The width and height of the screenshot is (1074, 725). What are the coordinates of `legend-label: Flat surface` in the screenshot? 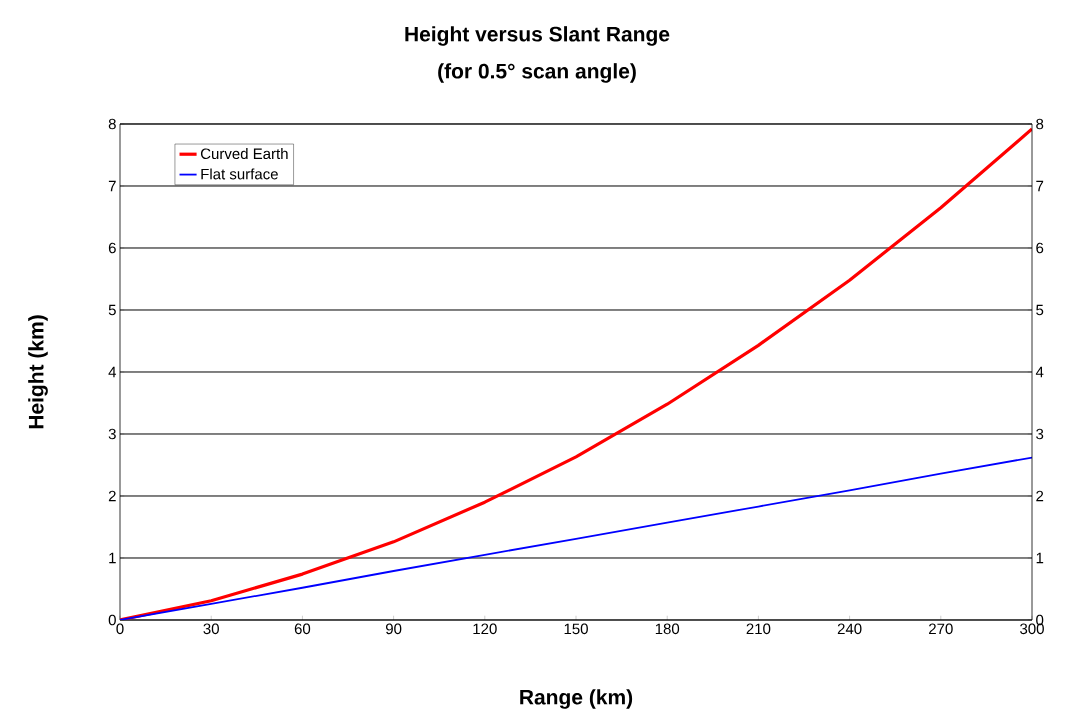 It's located at (239, 174).